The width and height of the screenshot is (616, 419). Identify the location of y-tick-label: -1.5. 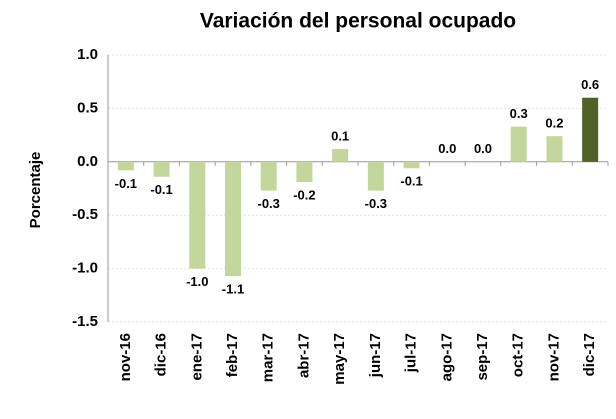
(85, 321).